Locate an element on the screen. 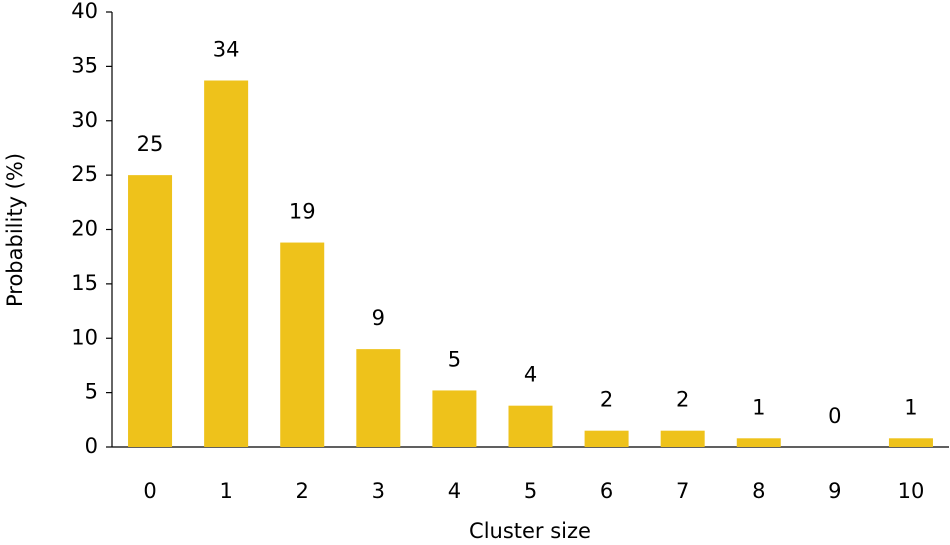 The image size is (950, 545). y-tick-label: 20 is located at coordinates (84, 229).